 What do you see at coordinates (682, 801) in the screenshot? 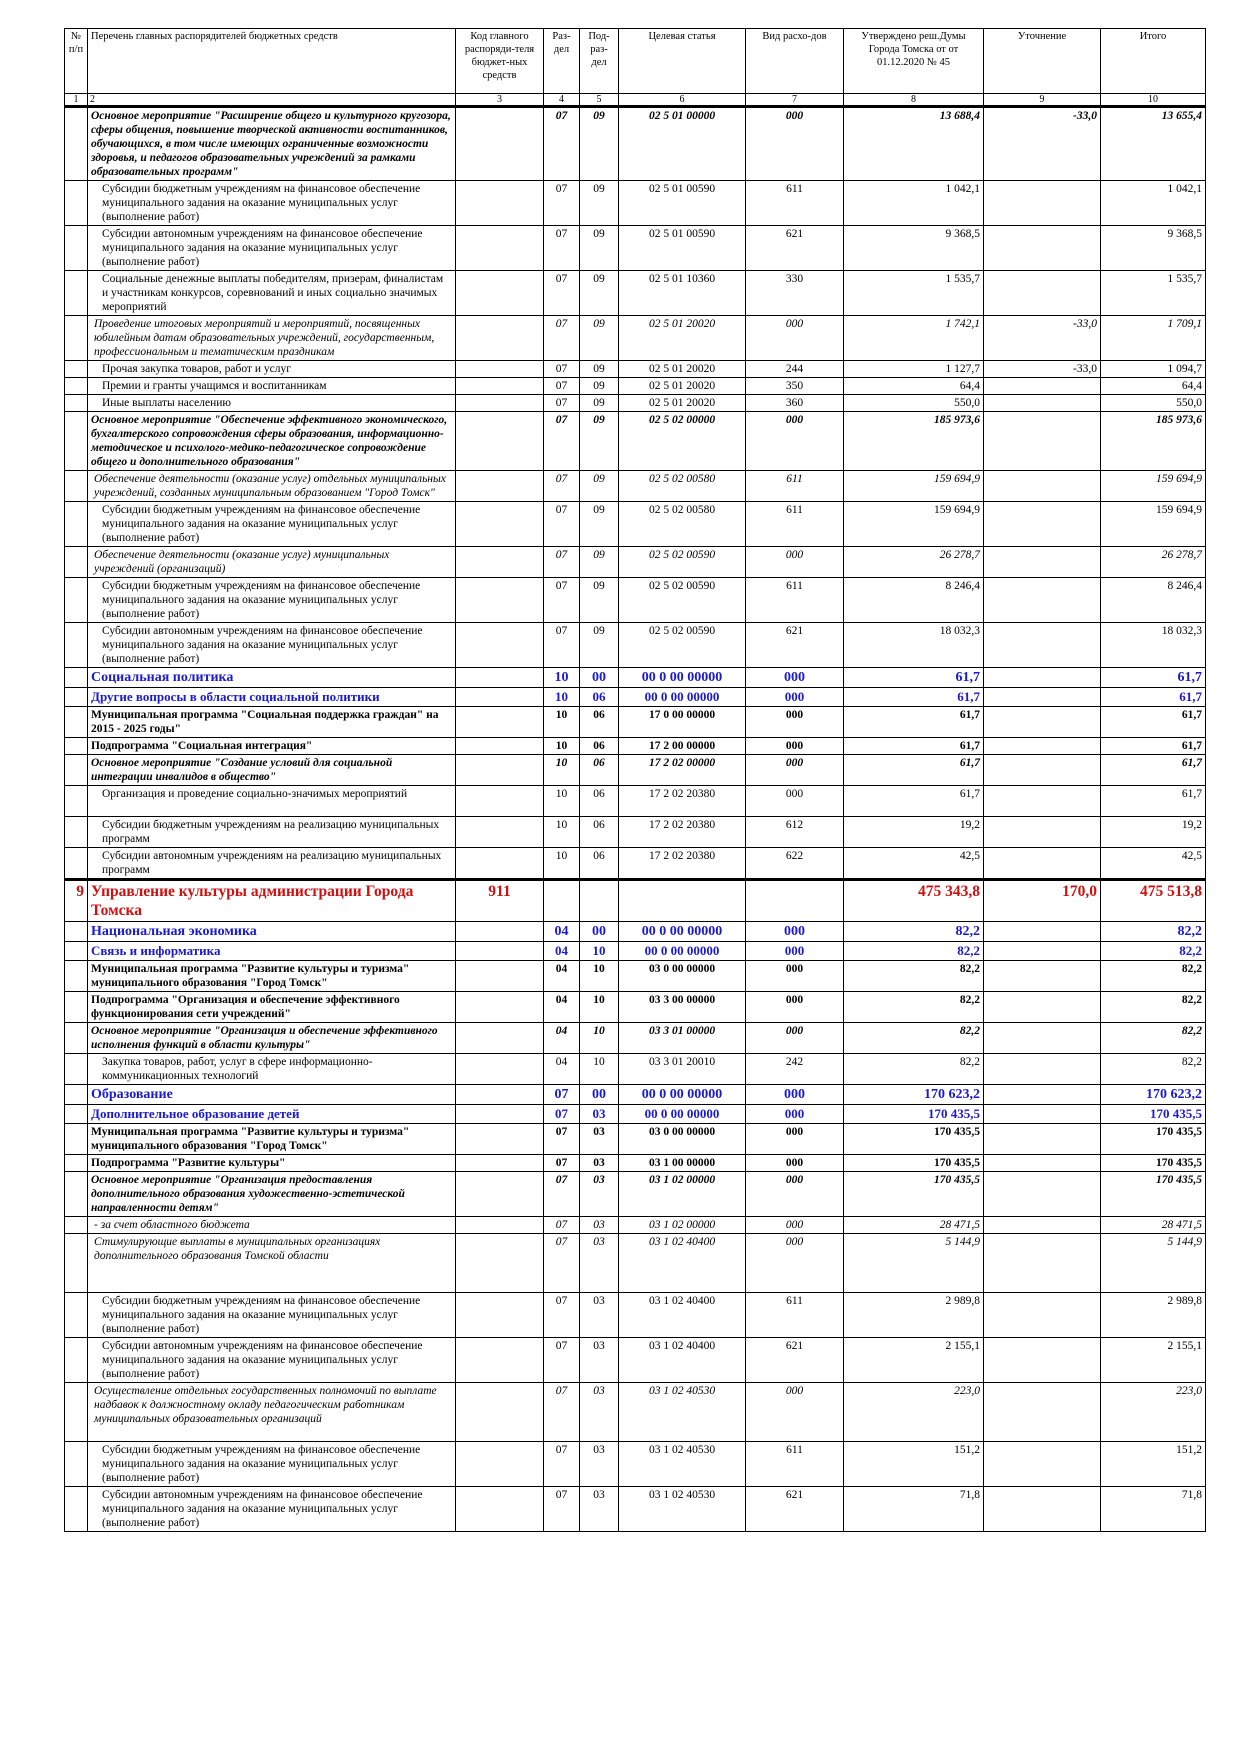
I see `table-cell: 17 2 02 20380` at bounding box center [682, 801].